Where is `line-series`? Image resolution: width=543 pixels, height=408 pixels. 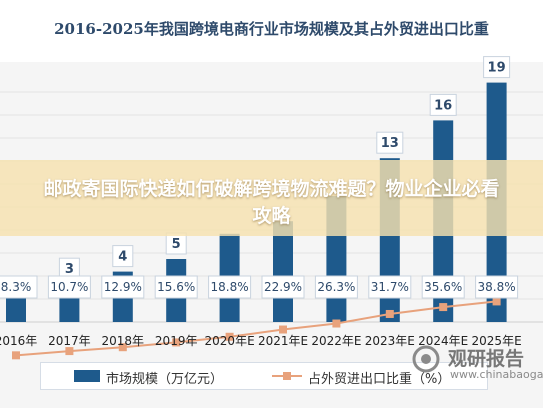
line-series is located at coordinates (256, 328).